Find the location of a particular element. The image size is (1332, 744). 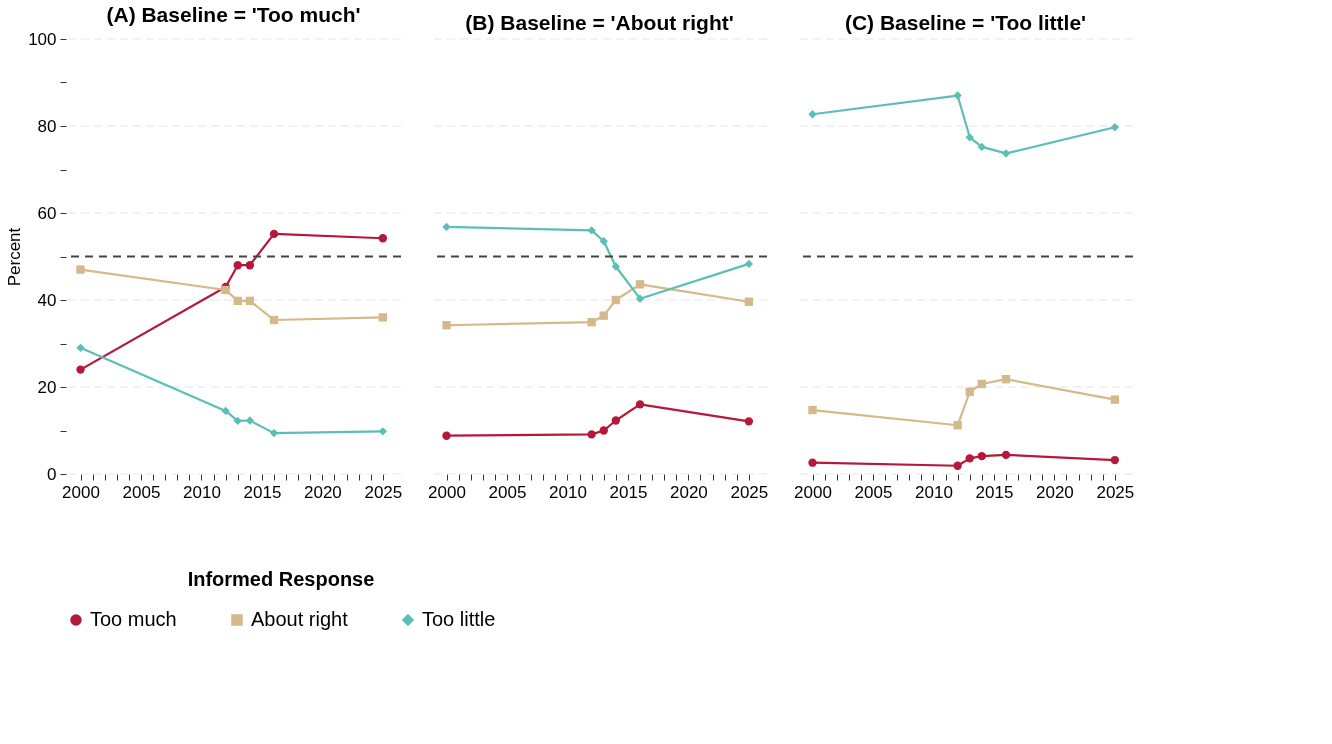

y-tick-label: 20 is located at coordinates (47, 387).